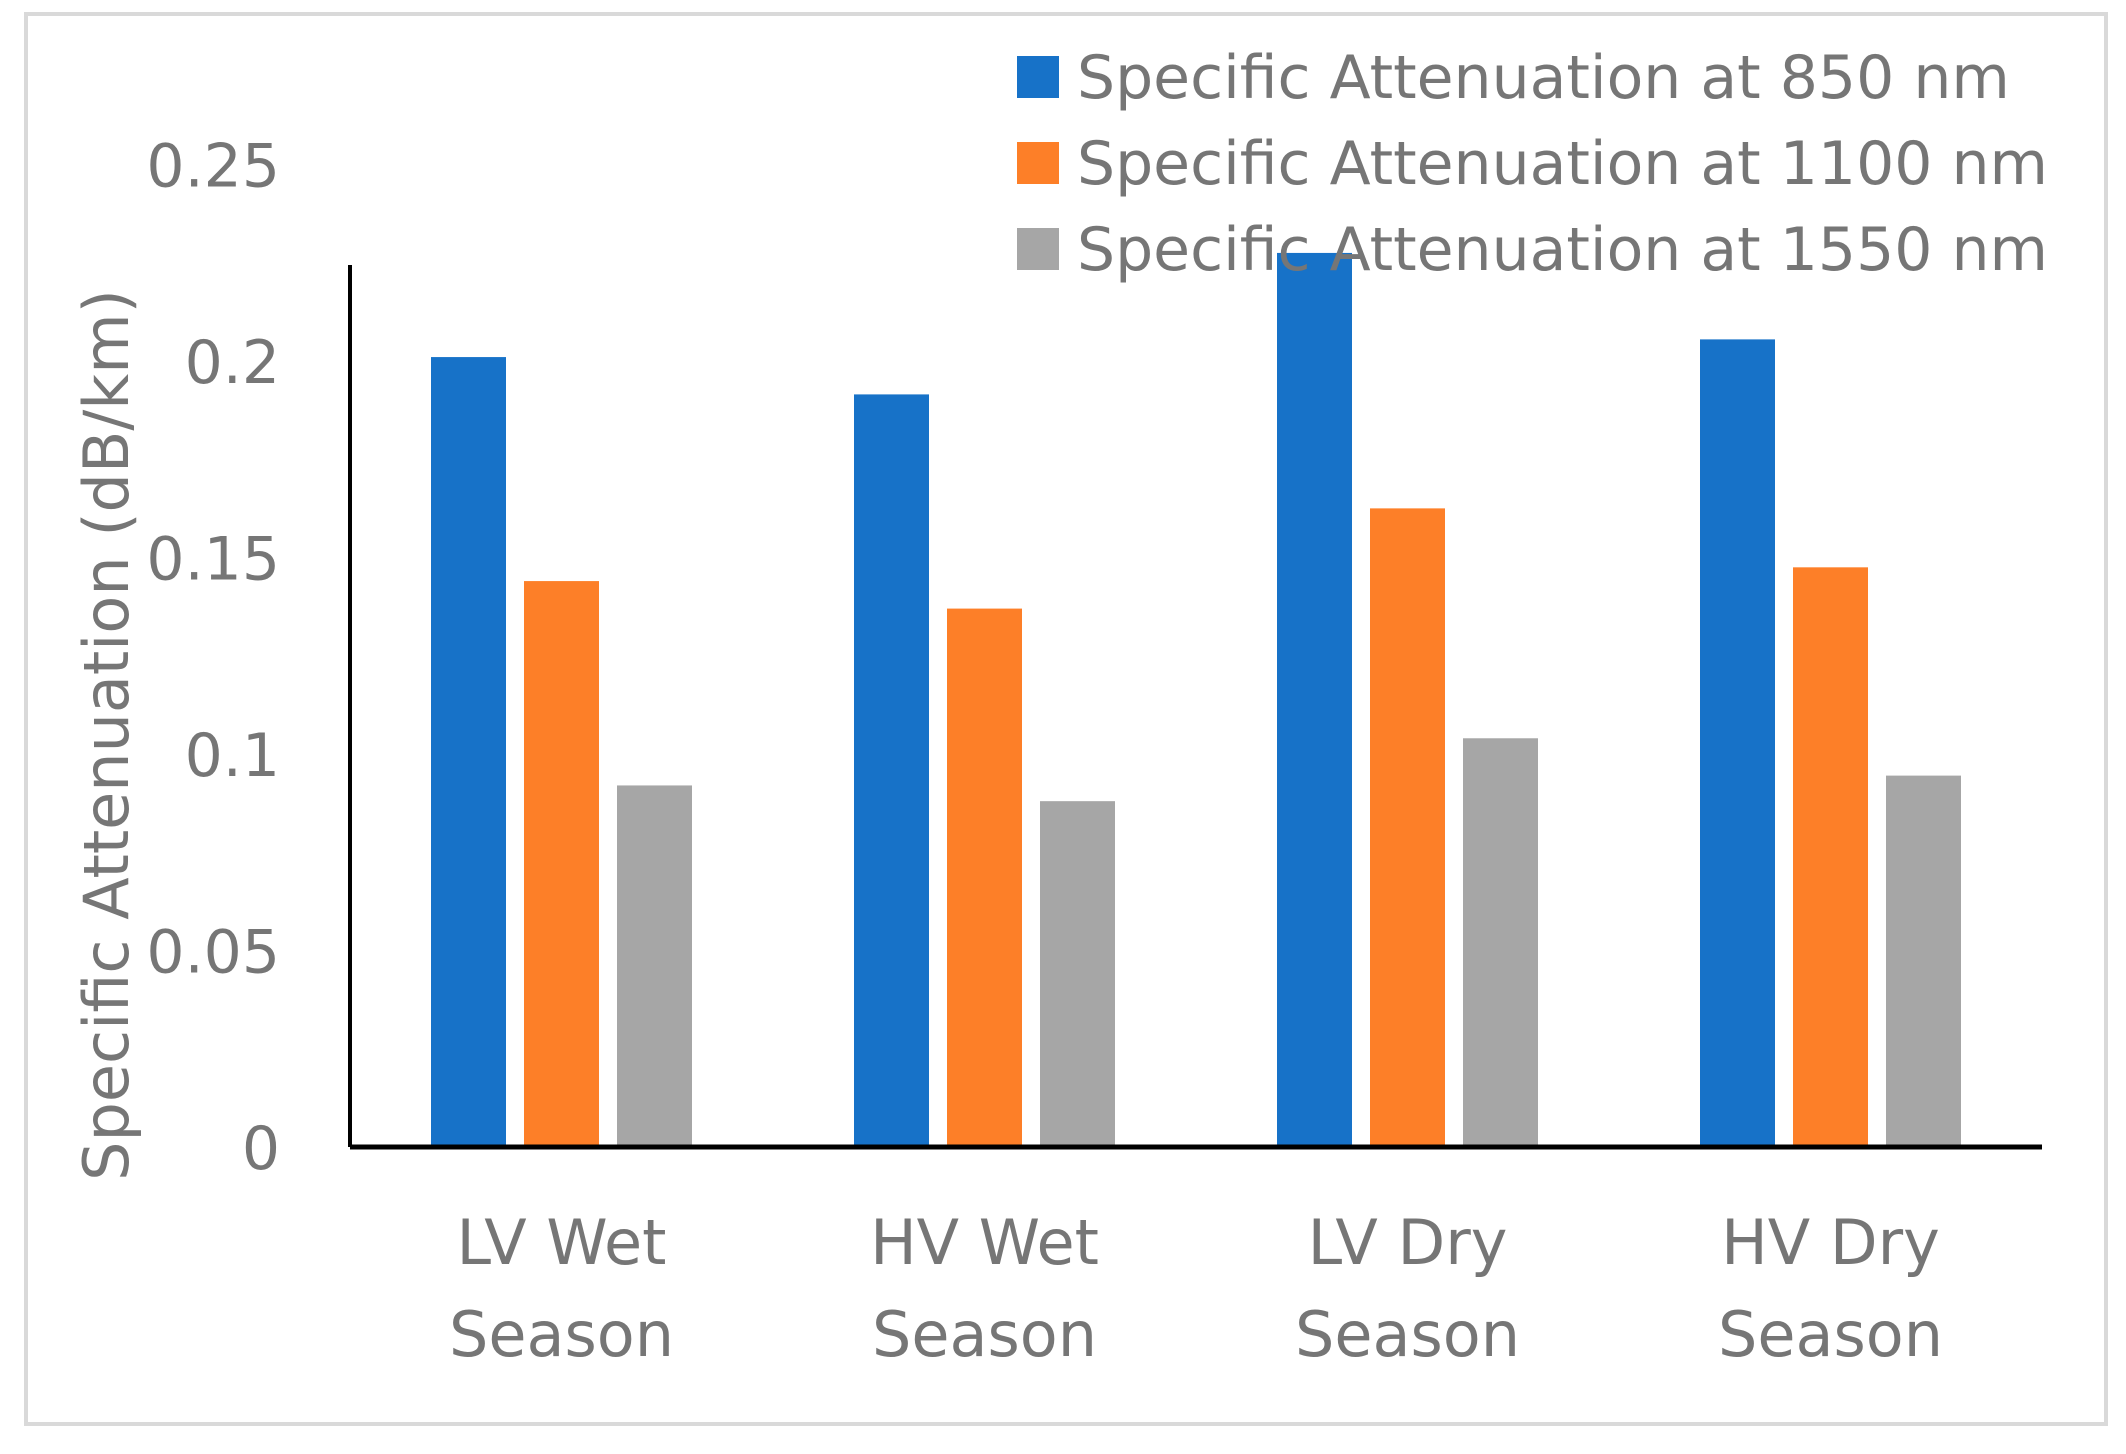 This screenshot has width=2126, height=1454. What do you see at coordinates (213, 658) in the screenshot?
I see `y-axis-ticks: 0 0.05 0.1 0.15 0.2 0.25` at bounding box center [213, 658].